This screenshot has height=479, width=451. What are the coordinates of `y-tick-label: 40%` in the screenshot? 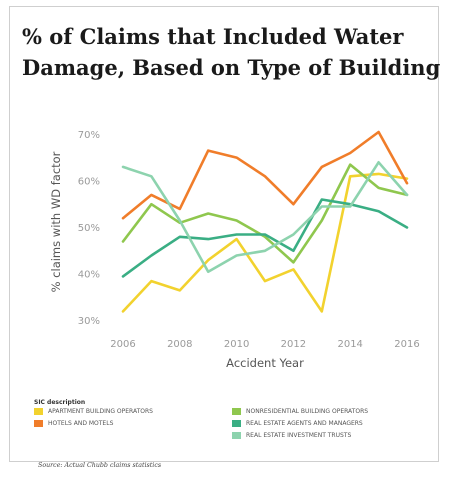 It's located at (89, 275).